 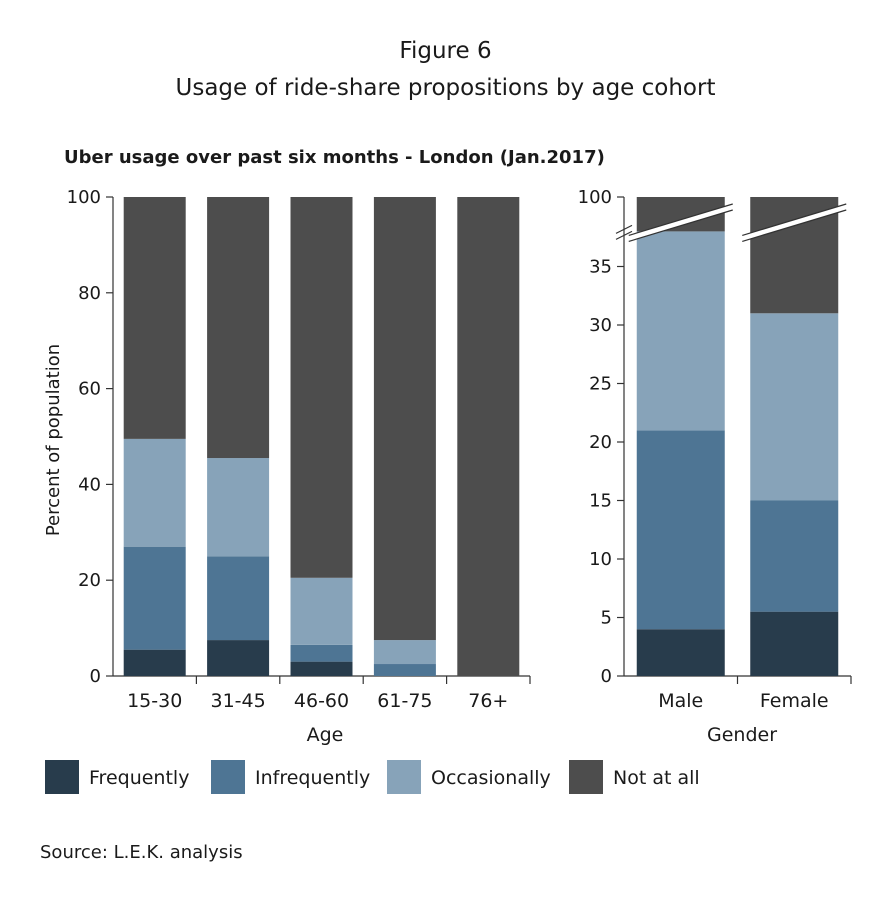 What do you see at coordinates (680, 701) in the screenshot?
I see `x-tick-label: Male` at bounding box center [680, 701].